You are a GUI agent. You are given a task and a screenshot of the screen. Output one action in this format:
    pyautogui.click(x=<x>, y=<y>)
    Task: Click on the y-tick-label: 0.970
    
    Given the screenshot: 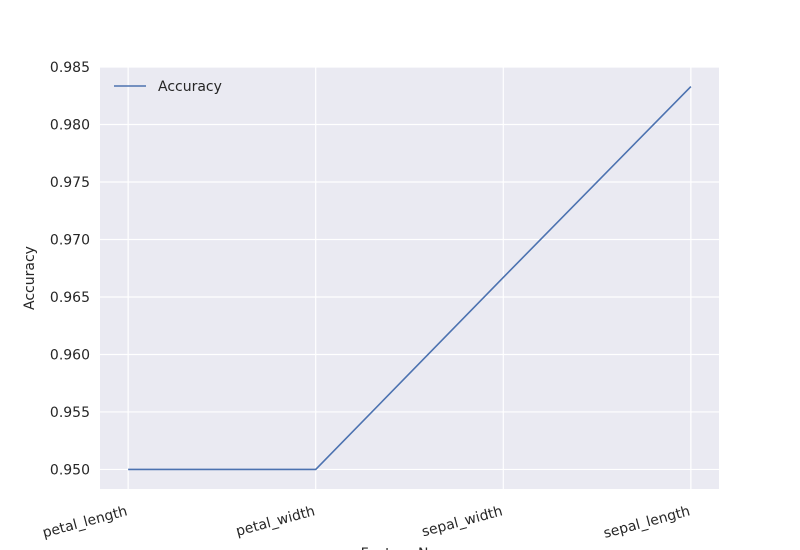 What is the action you would take?
    pyautogui.click(x=70, y=240)
    